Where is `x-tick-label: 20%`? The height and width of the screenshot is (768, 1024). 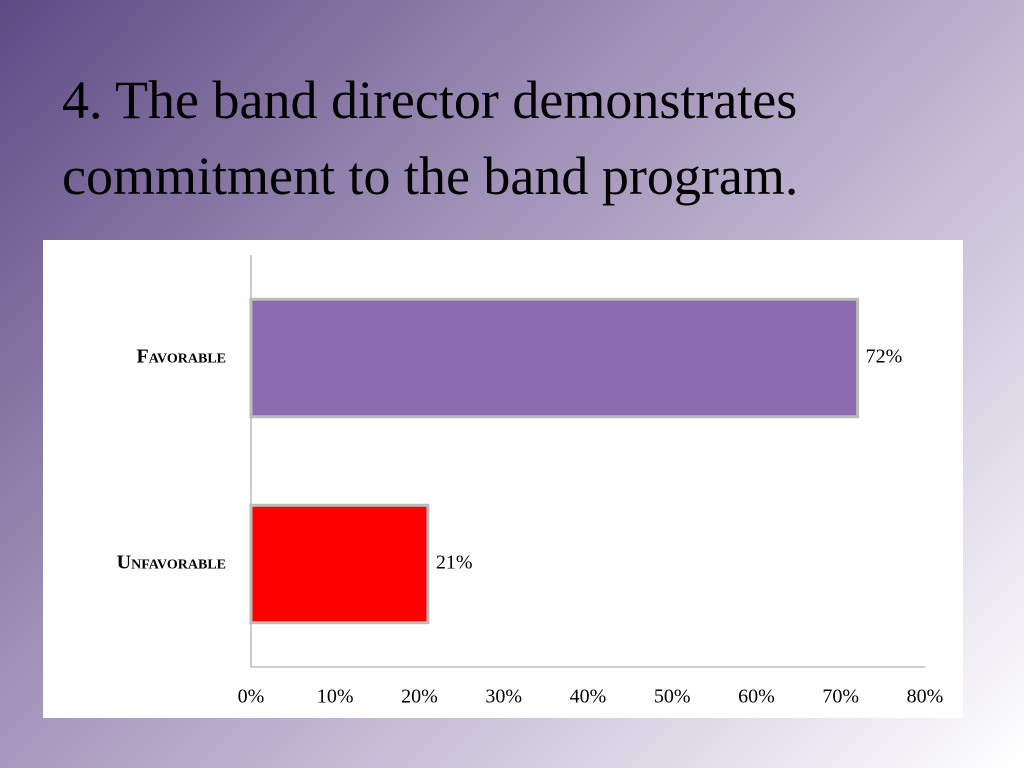 x-tick-label: 20% is located at coordinates (419, 697).